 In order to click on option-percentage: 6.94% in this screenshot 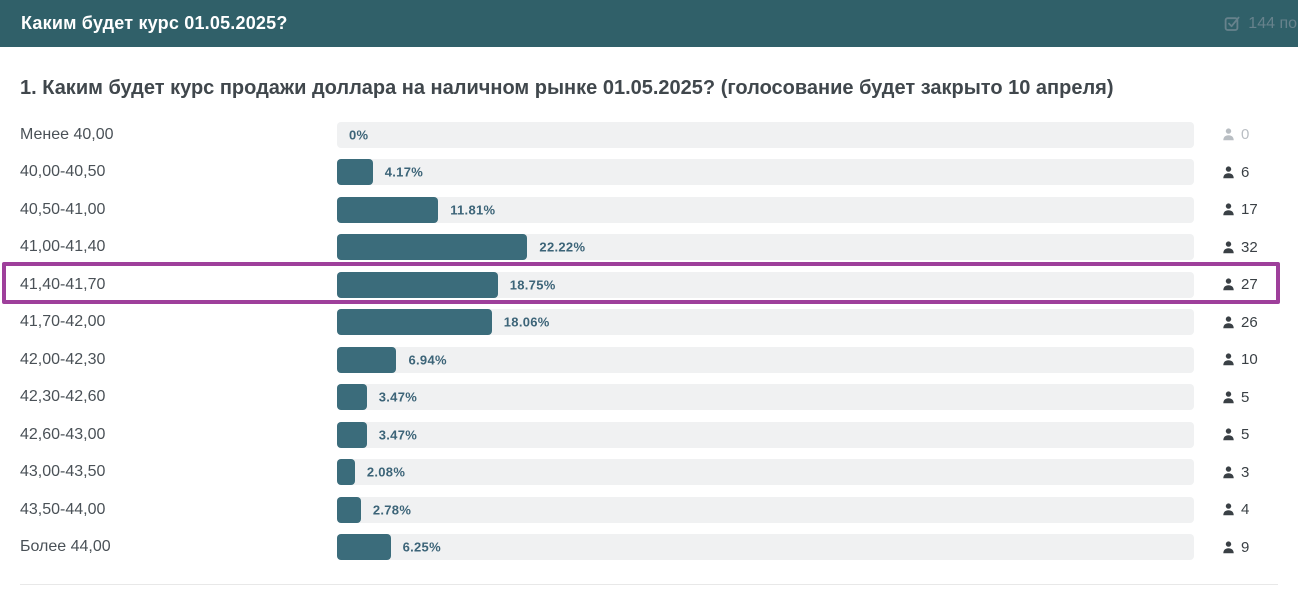, I will do `click(427, 360)`.